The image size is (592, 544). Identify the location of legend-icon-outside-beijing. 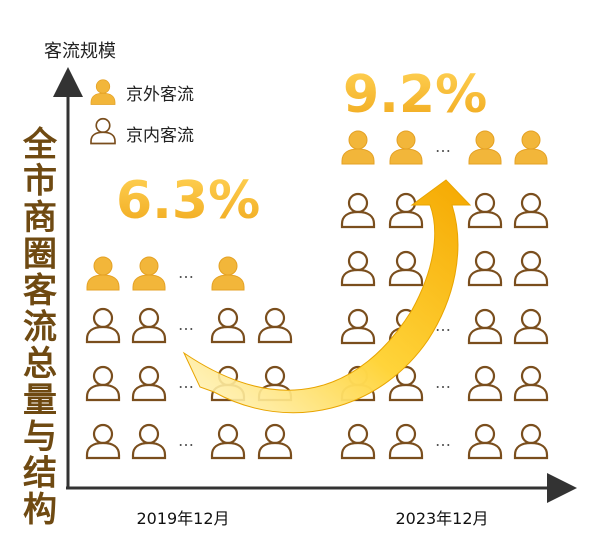
(103, 92).